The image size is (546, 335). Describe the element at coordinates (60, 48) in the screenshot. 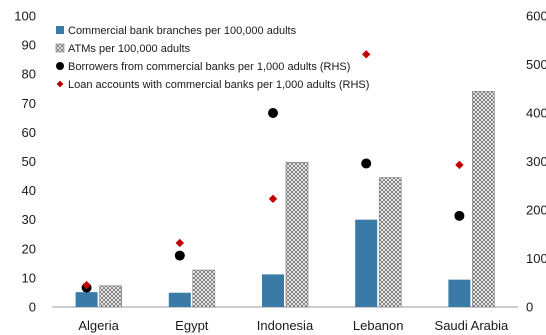

I see `legend-swatch-atms` at that location.